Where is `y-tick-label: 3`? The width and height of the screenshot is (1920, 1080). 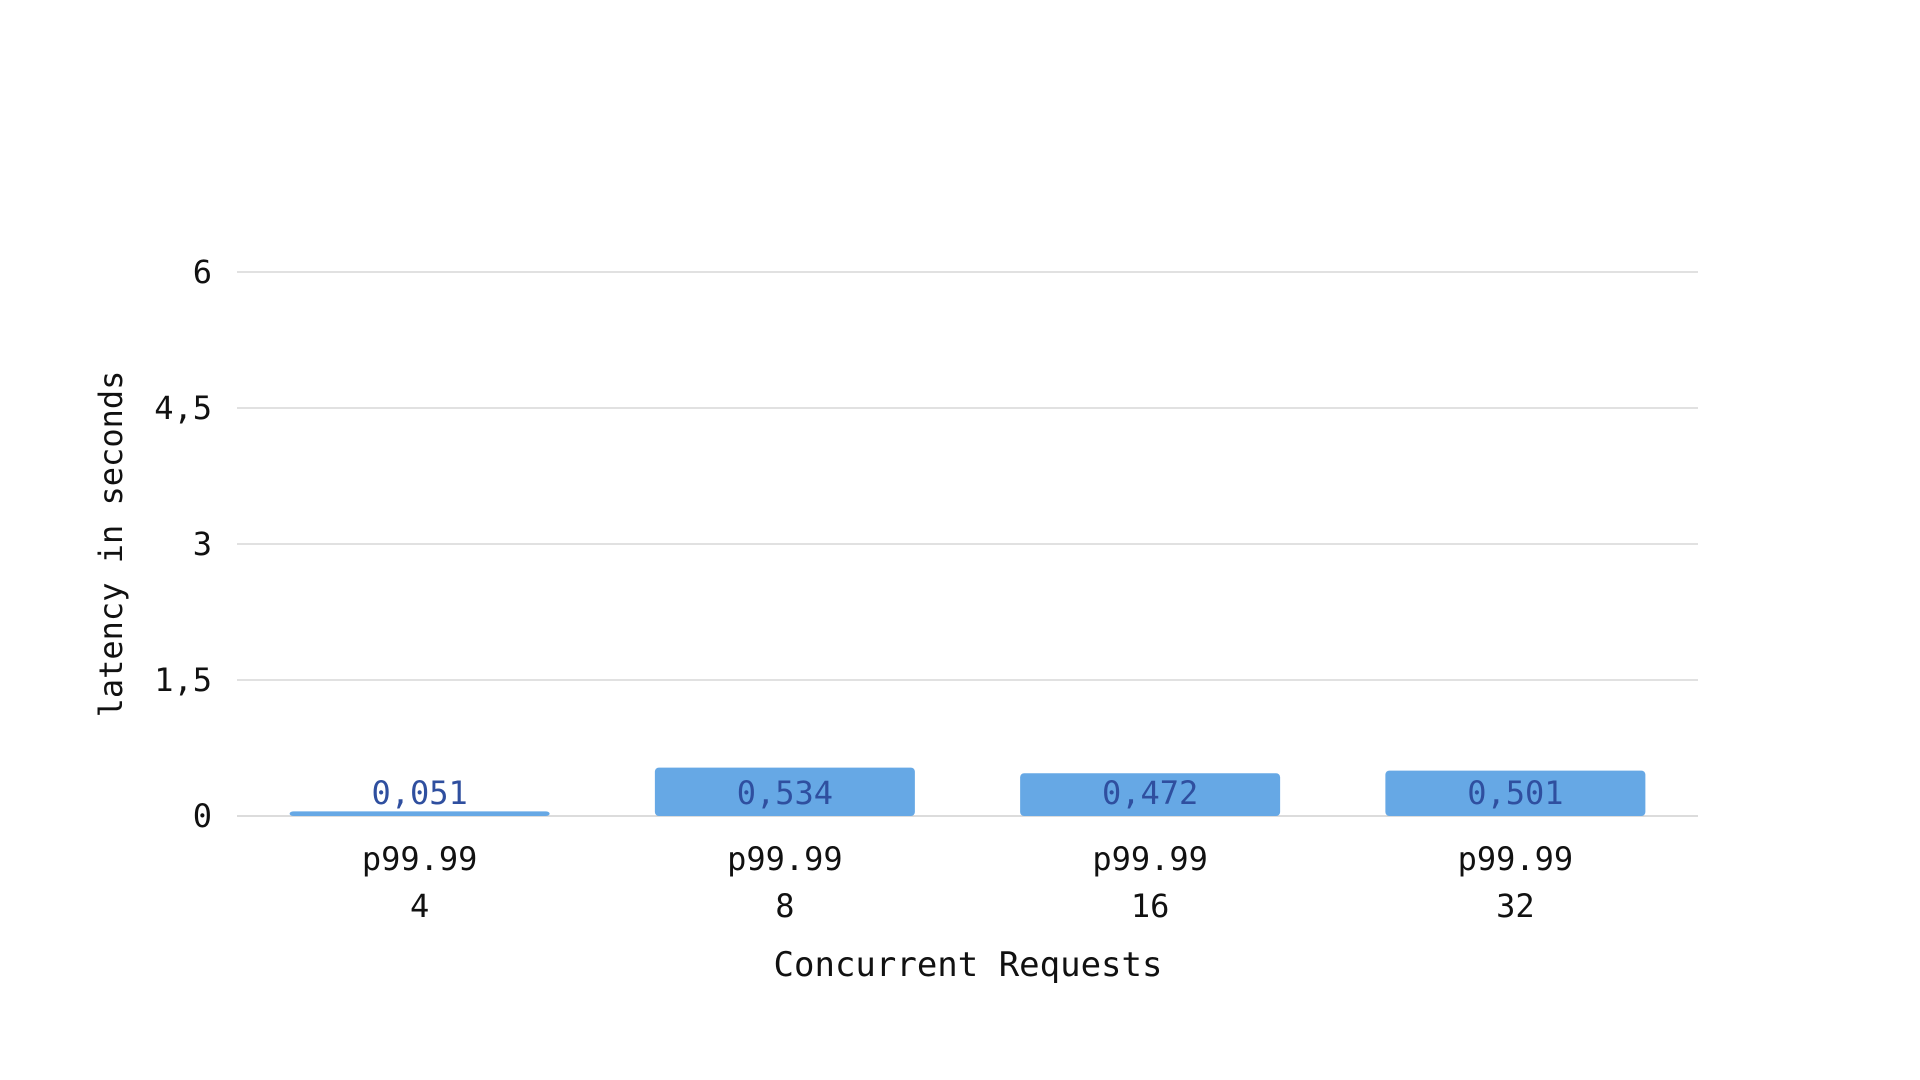 y-tick-label: 3 is located at coordinates (202, 544).